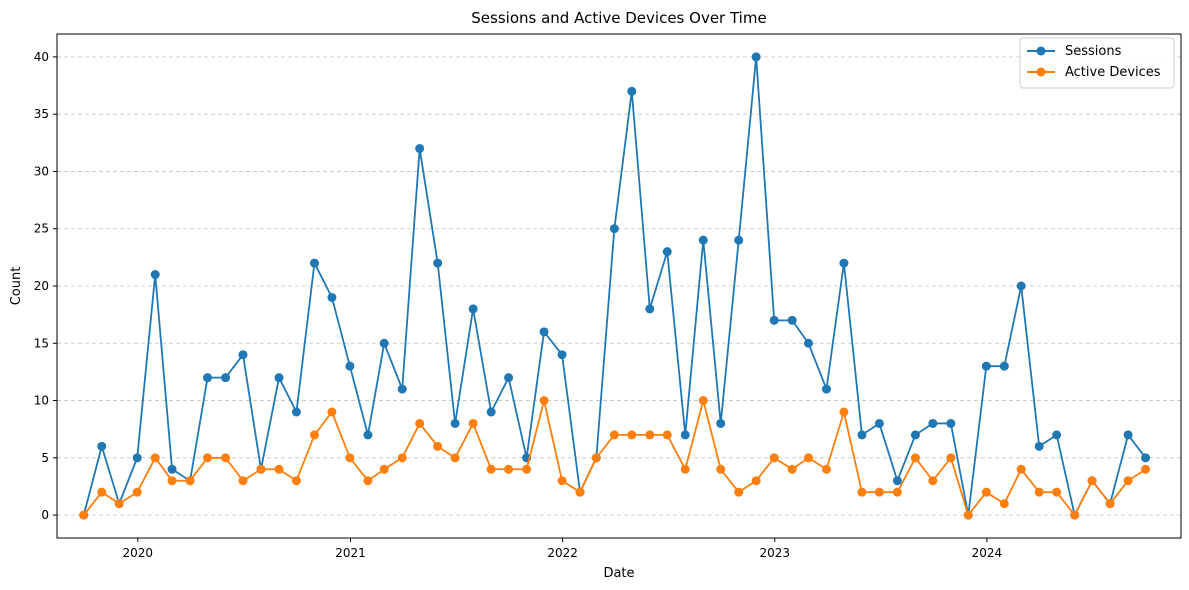 Image resolution: width=1189 pixels, height=590 pixels. I want to click on y-tick-label: 5, so click(45, 458).